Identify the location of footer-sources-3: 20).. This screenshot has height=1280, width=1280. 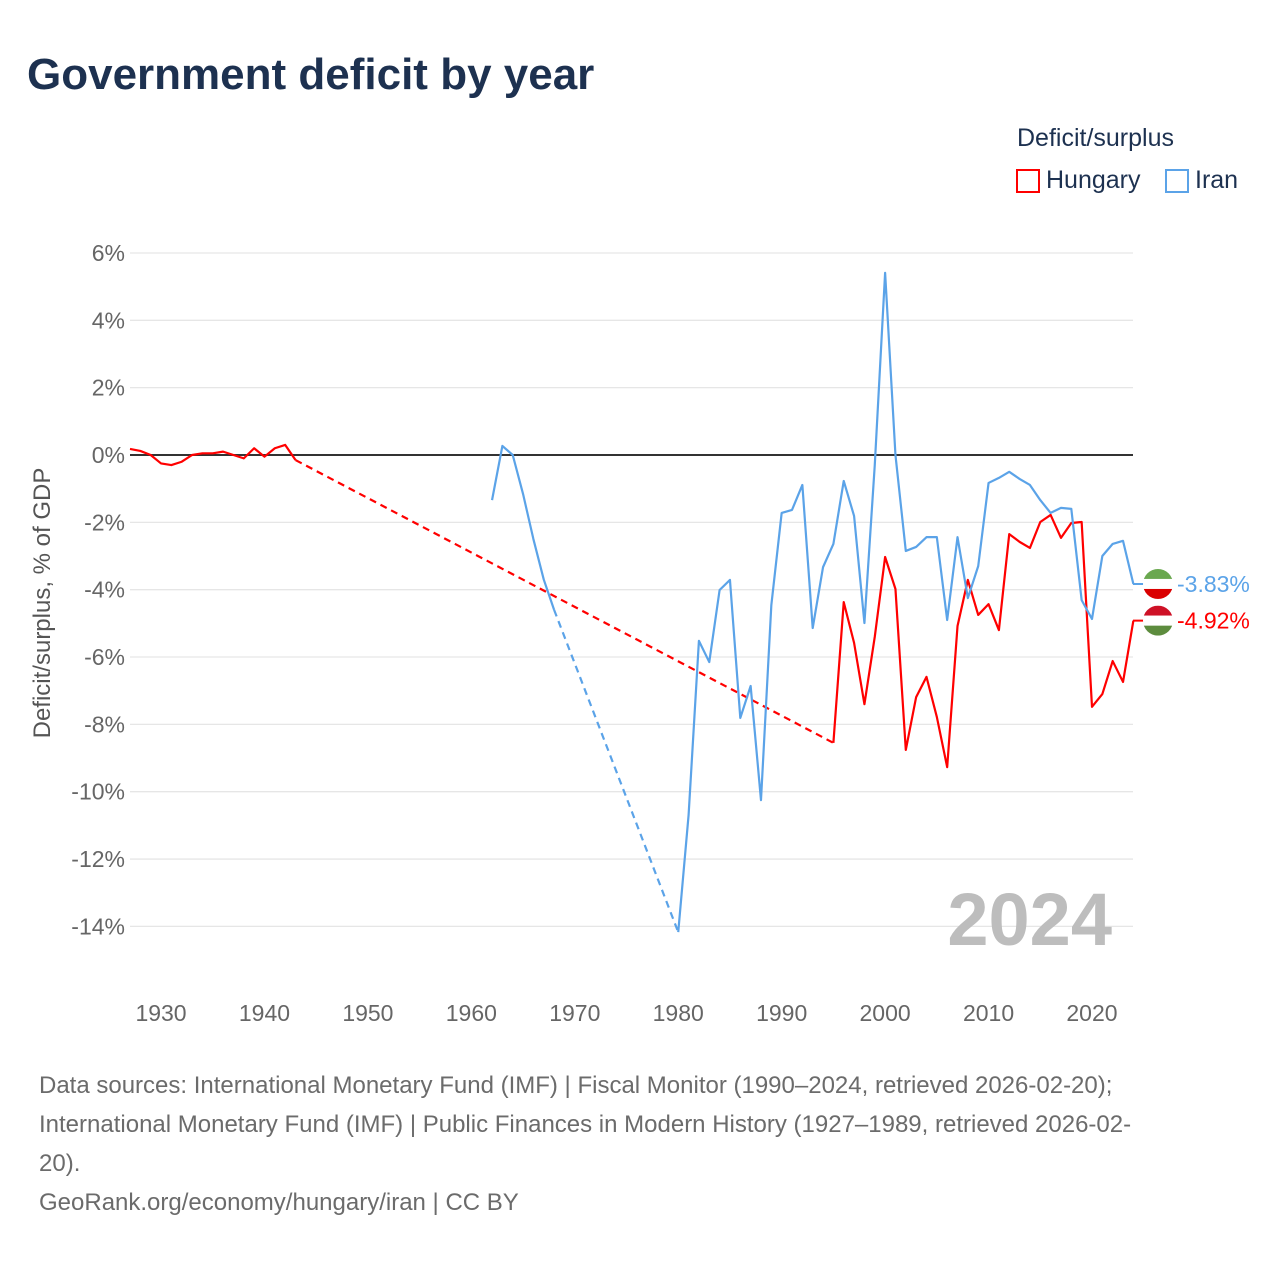
(60, 1163).